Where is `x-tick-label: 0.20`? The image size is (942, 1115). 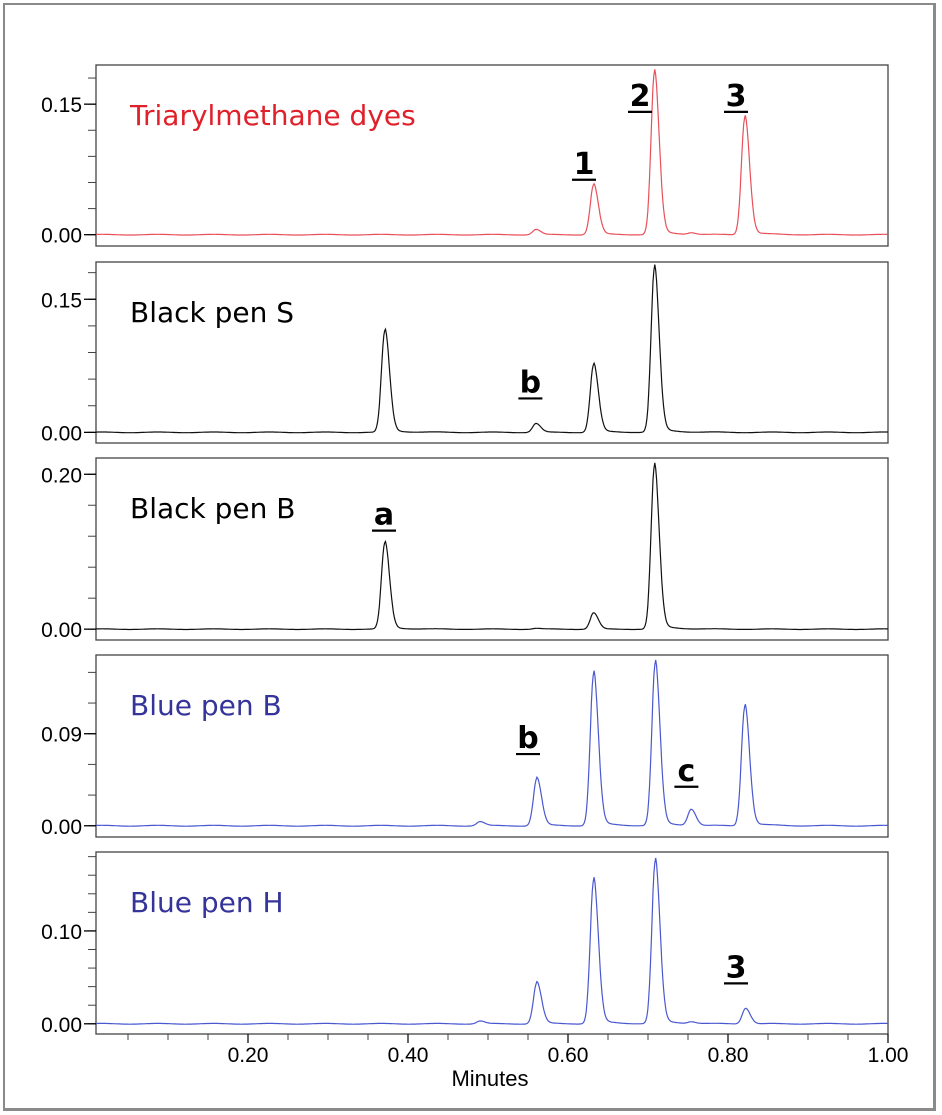 x-tick-label: 0.20 is located at coordinates (248, 1055).